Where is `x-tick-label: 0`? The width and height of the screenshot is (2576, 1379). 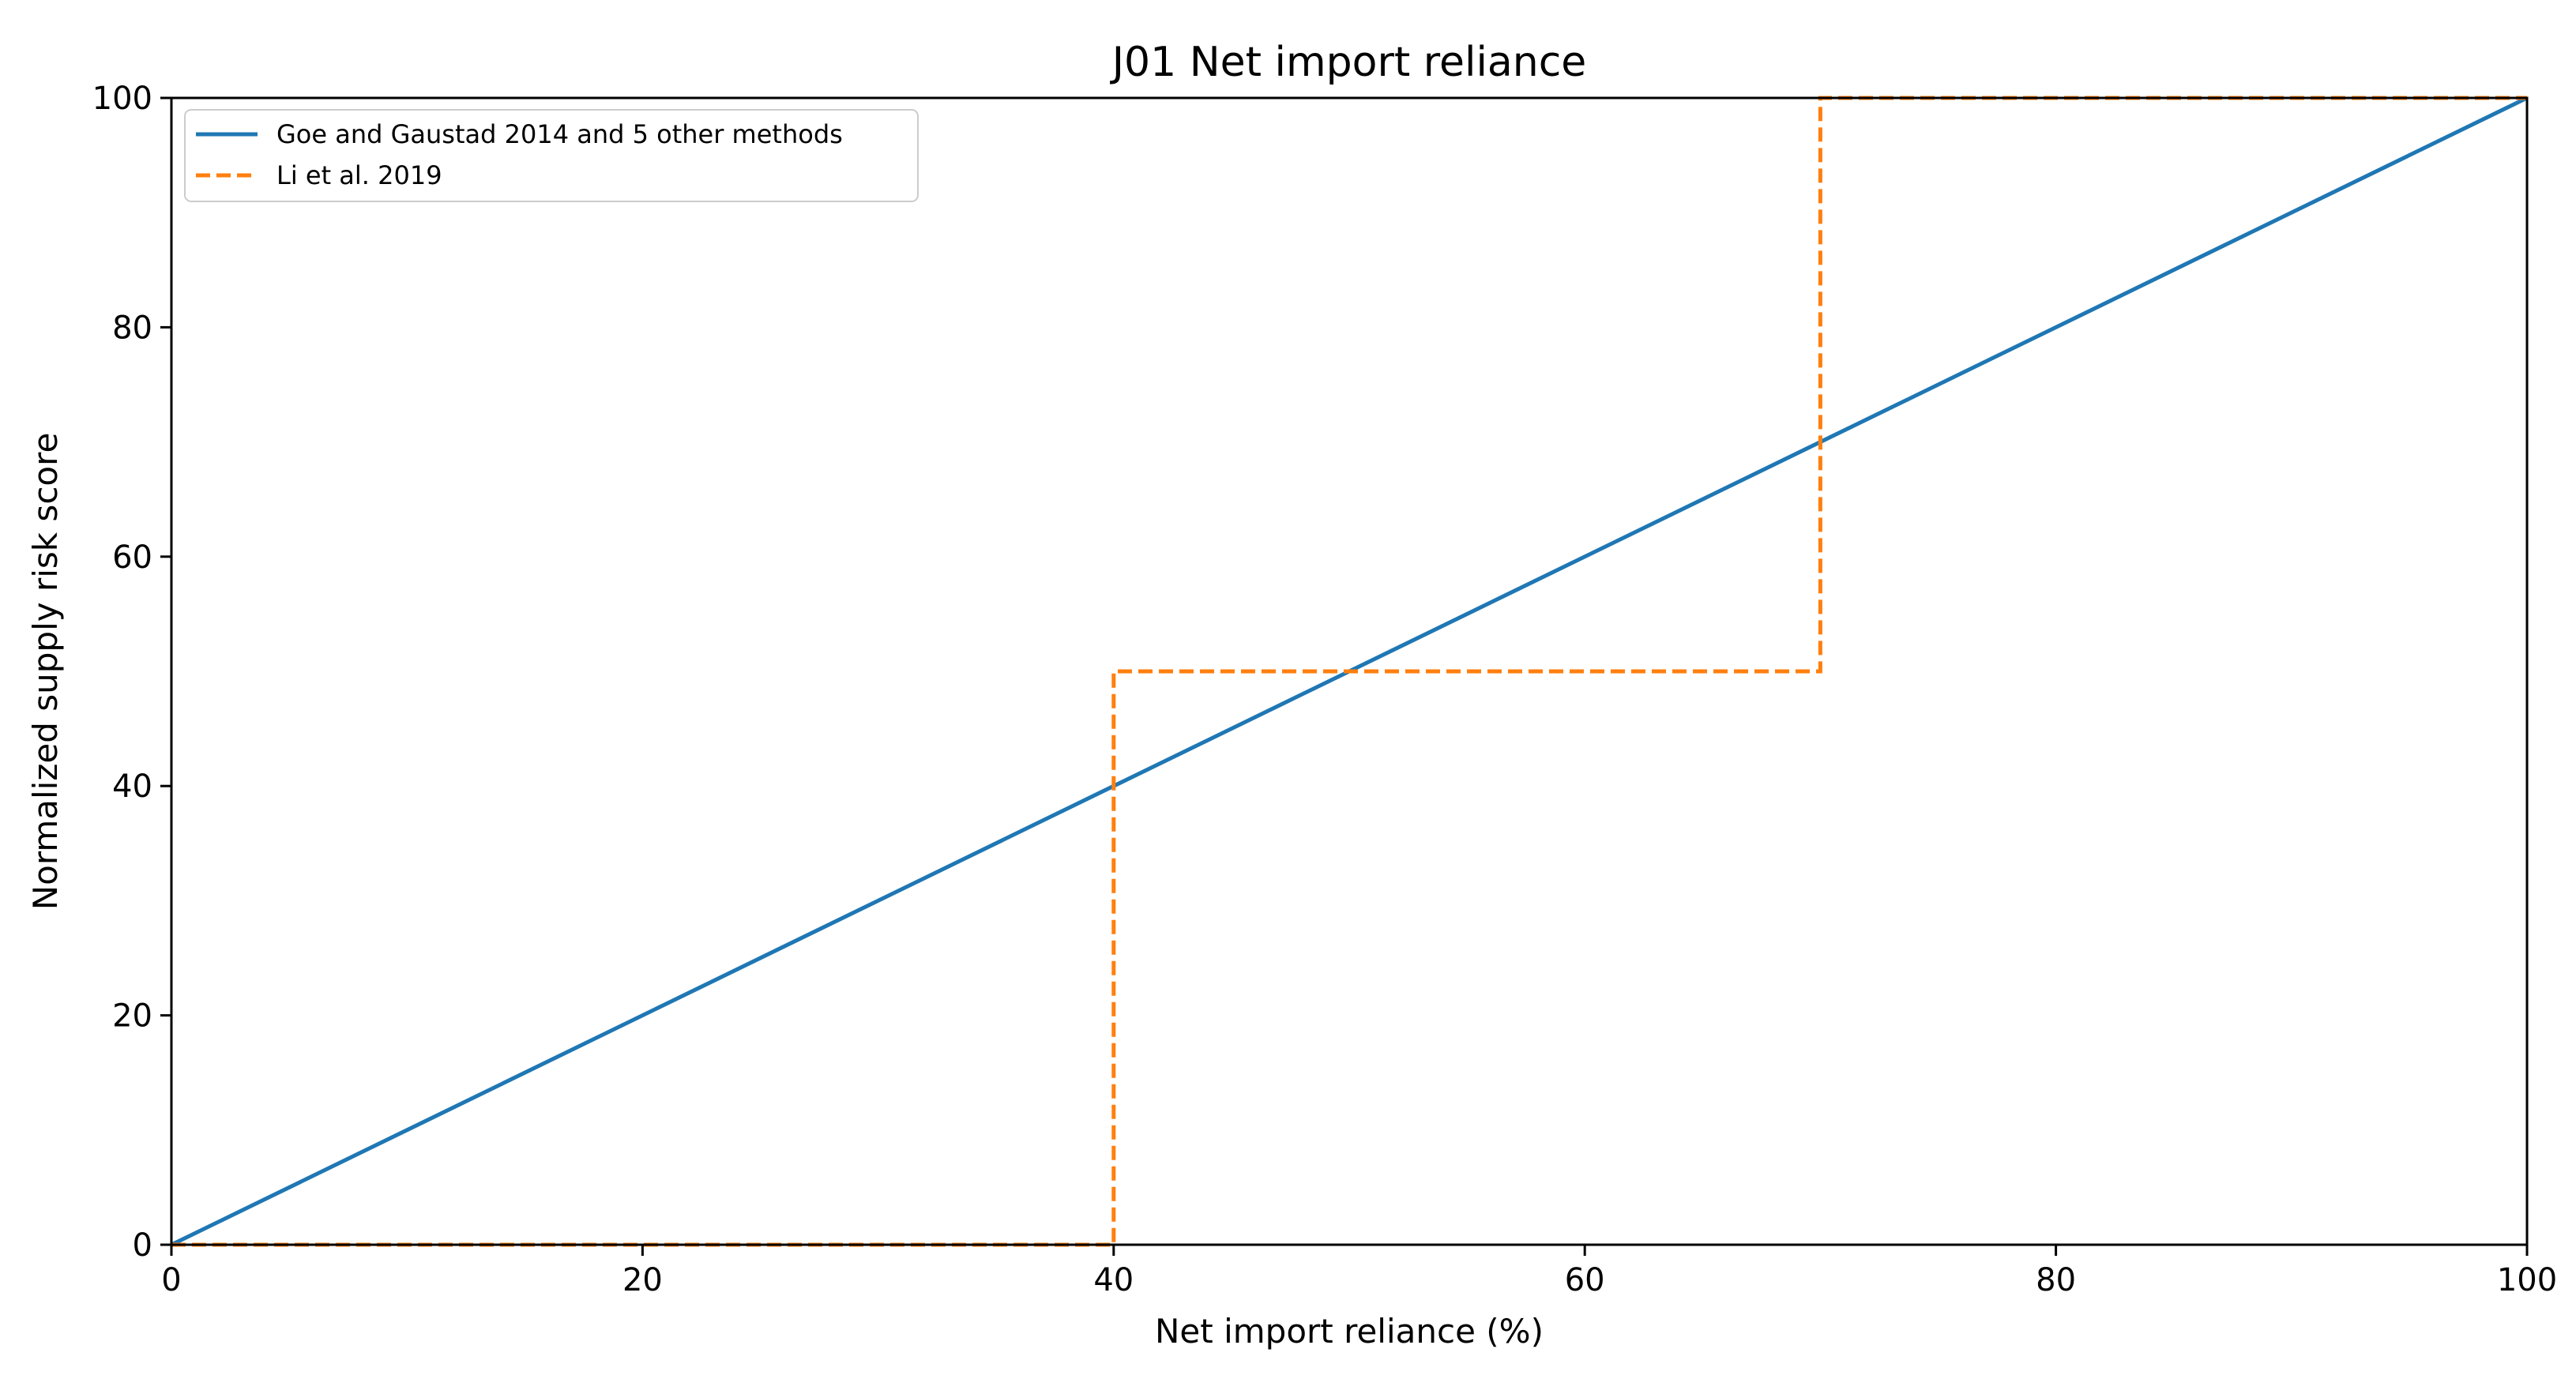
x-tick-label: 0 is located at coordinates (171, 1280).